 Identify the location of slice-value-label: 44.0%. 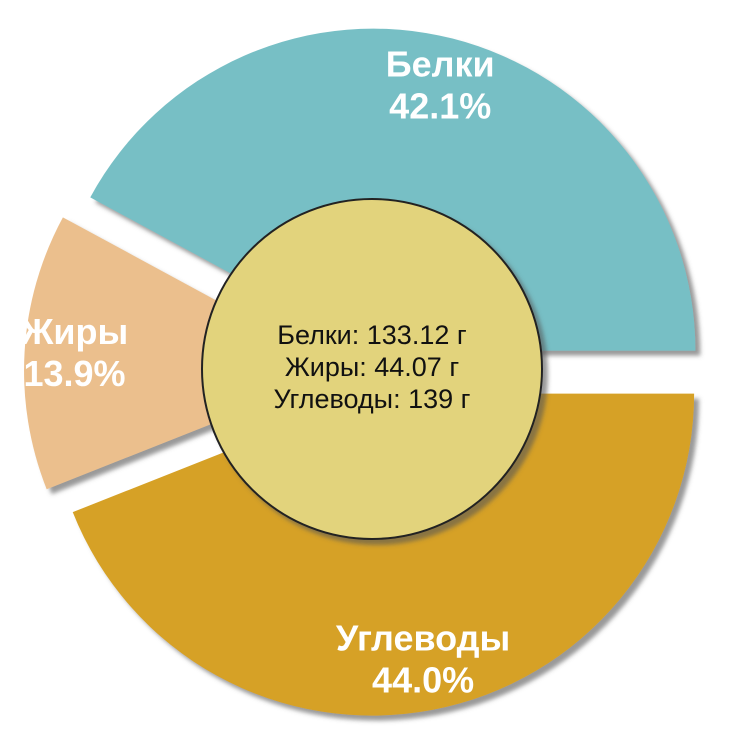
(423, 679).